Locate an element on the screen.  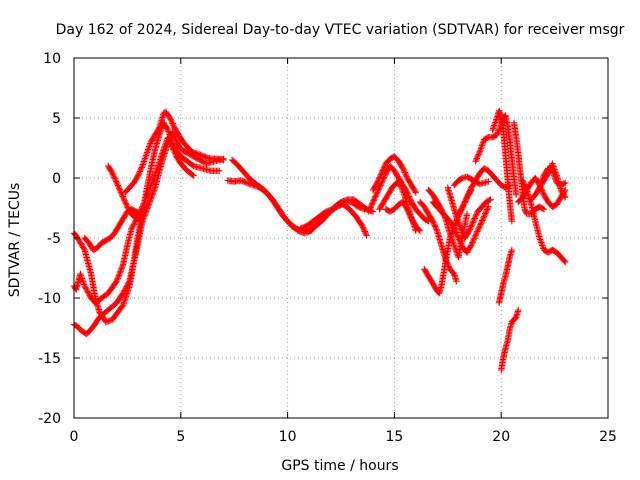
y-tick-label: -5 is located at coordinates (54, 239).